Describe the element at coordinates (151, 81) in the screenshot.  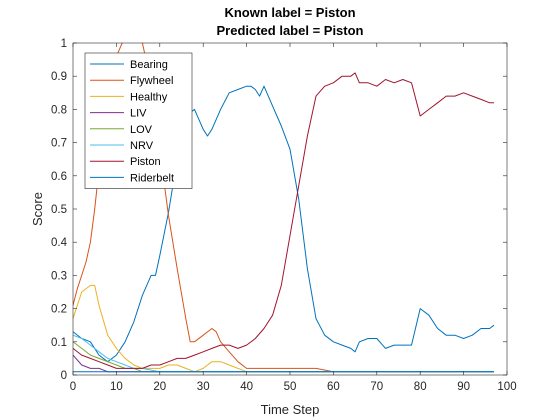
I see `legend-label-flywheel: Flywheel` at that location.